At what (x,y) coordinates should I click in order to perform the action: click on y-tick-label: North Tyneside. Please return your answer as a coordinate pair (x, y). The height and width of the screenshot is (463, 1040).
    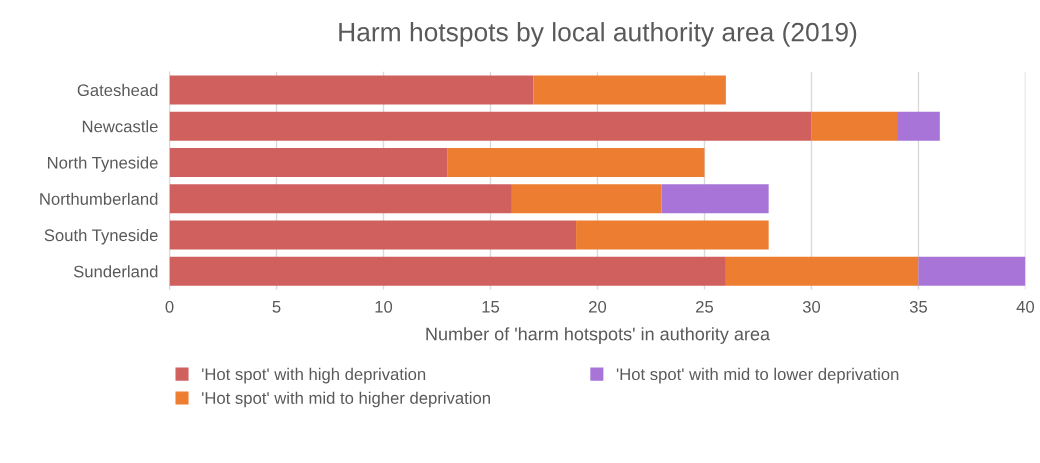
    Looking at the image, I should click on (102, 164).